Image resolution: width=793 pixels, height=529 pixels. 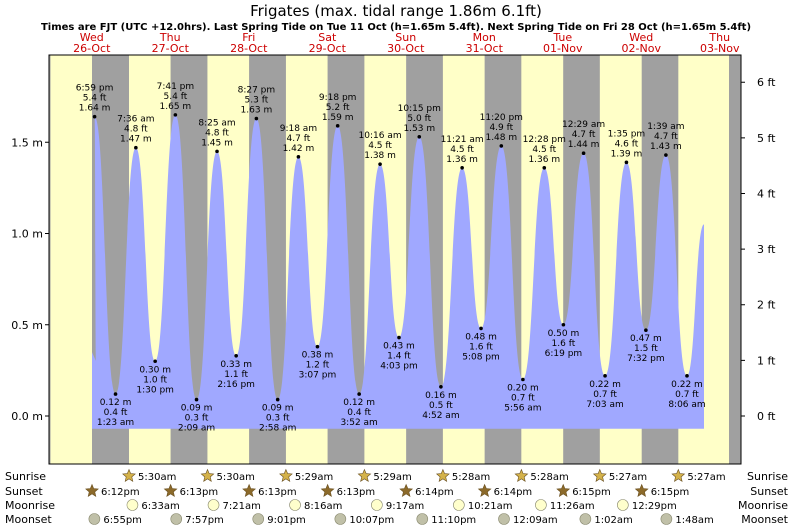 What do you see at coordinates (92, 37) in the screenshot?
I see `day-header-dow: Wed` at bounding box center [92, 37].